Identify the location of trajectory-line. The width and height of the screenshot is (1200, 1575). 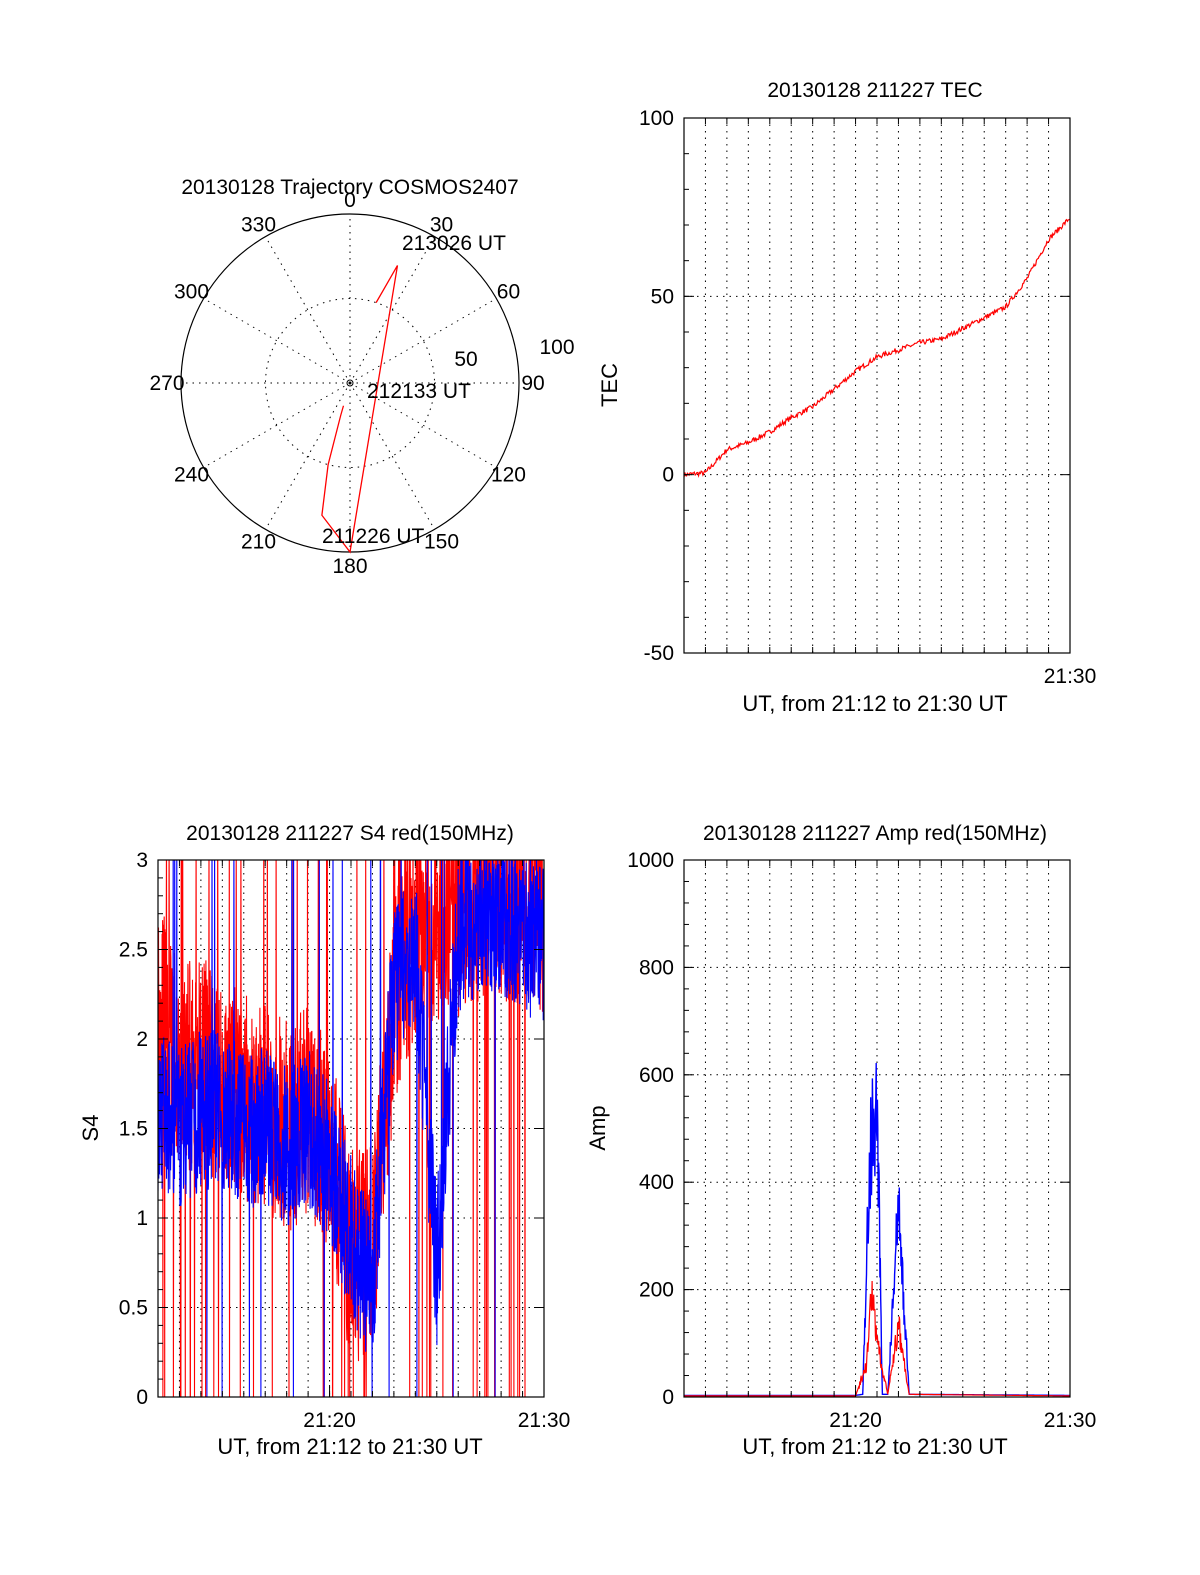
(360, 409).